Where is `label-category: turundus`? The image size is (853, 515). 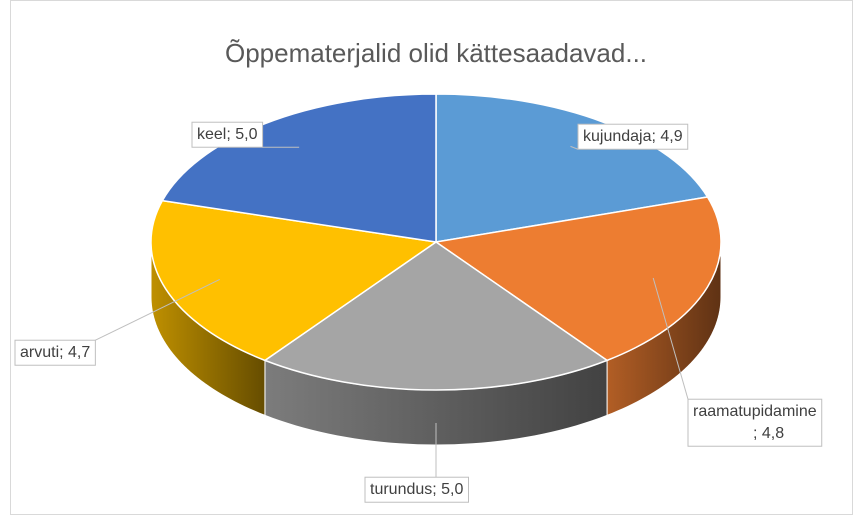
label-category: turundus is located at coordinates (401, 489).